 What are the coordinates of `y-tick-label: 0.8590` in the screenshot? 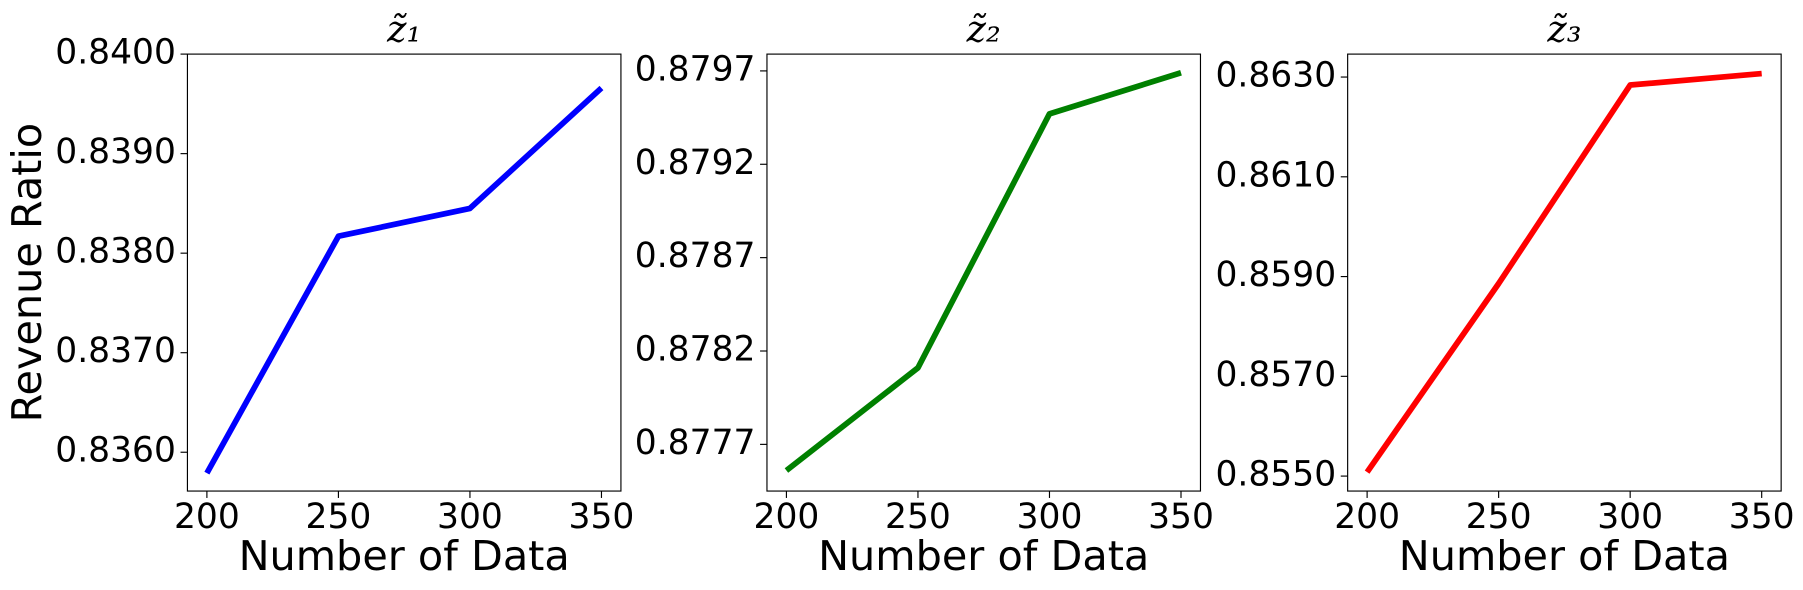 It's located at (1275, 275).